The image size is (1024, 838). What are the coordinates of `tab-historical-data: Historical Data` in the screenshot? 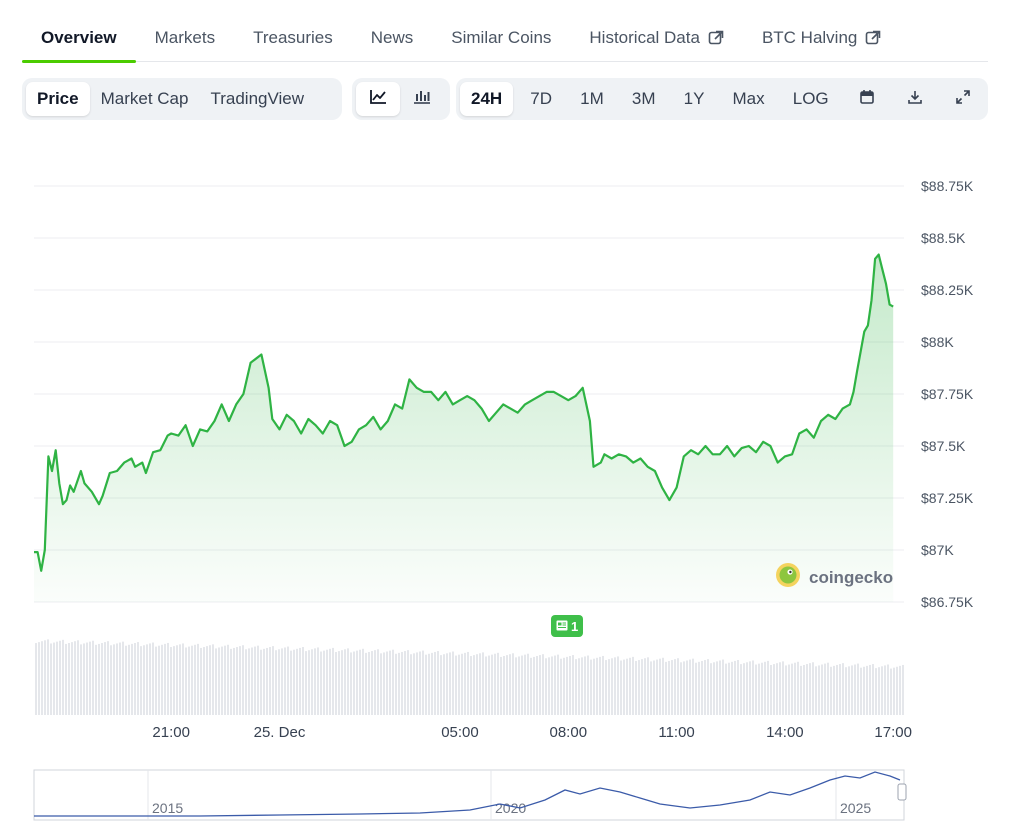 It's located at (656, 38).